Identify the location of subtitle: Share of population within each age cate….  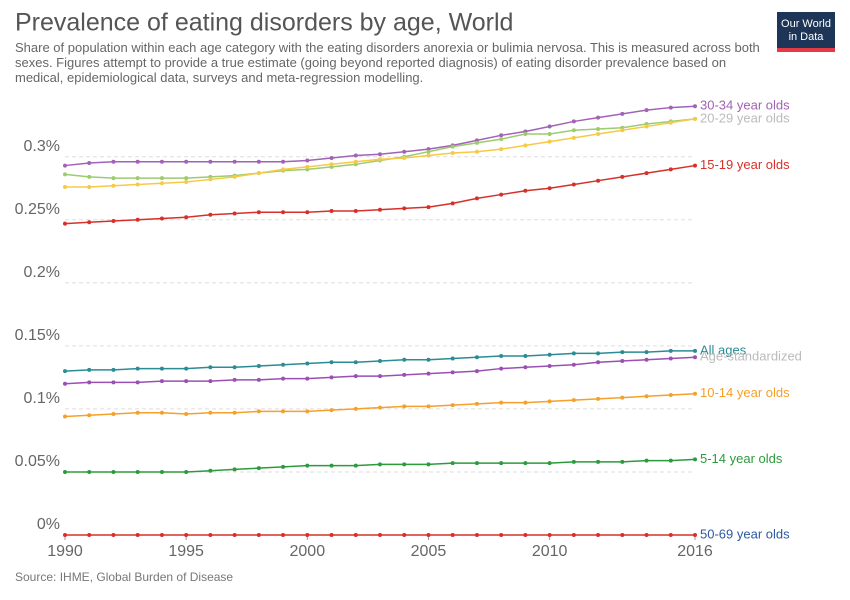
(387, 62).